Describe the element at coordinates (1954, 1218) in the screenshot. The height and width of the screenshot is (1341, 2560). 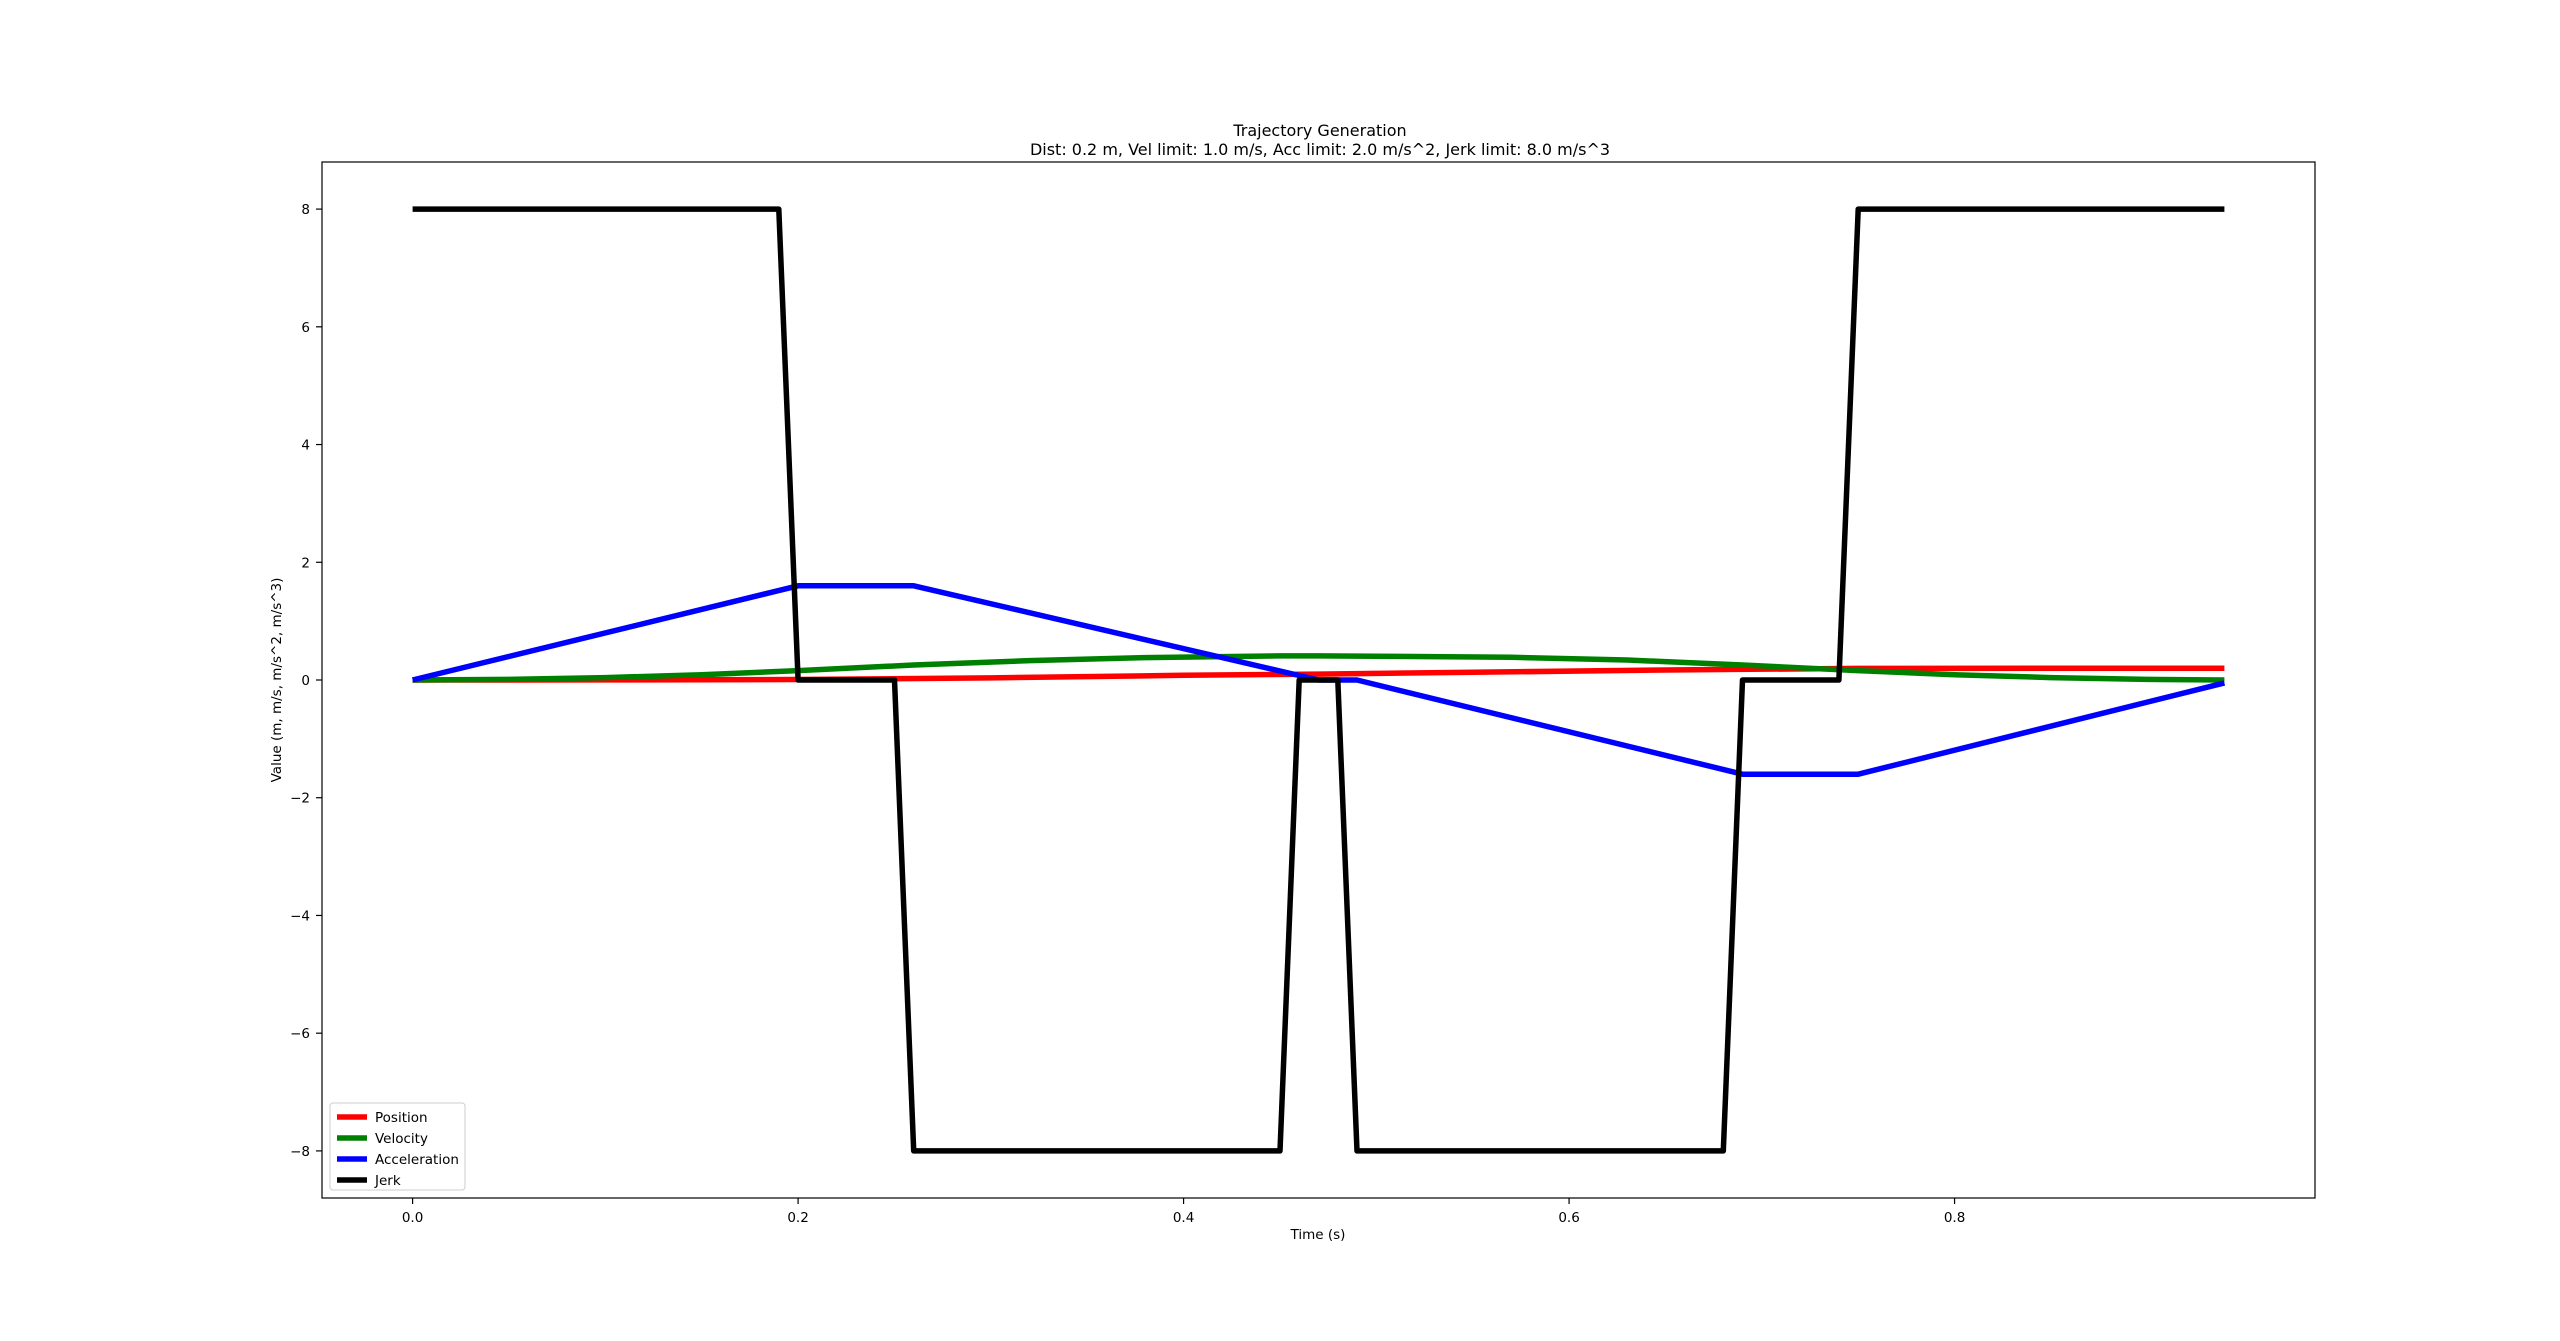
I see `x-tick-label: 0.8` at that location.